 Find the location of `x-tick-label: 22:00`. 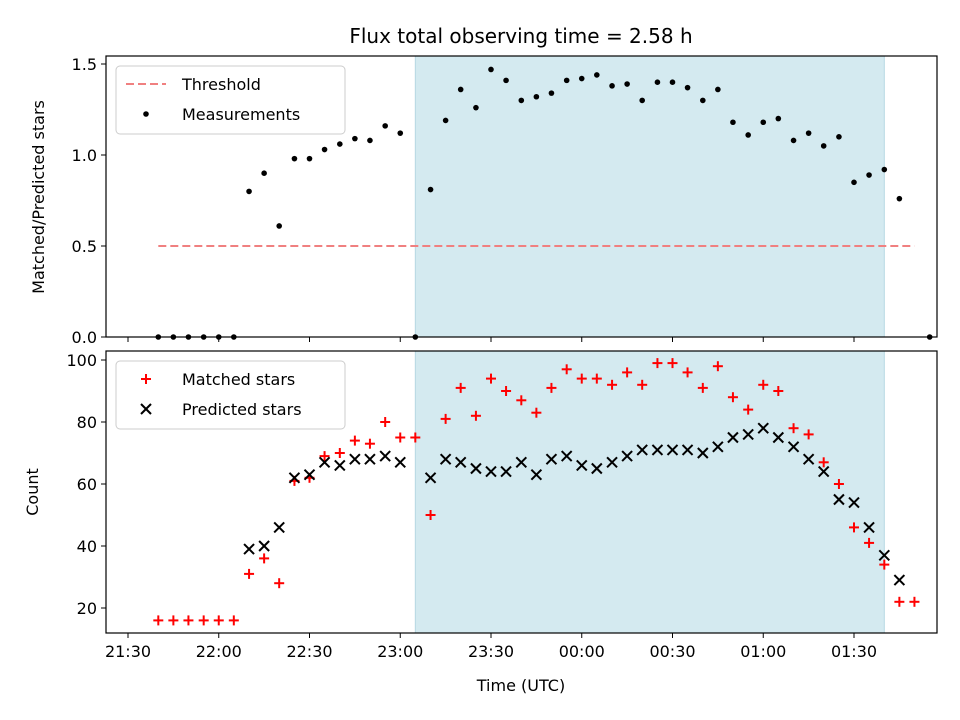

x-tick-label: 22:00 is located at coordinates (219, 651).